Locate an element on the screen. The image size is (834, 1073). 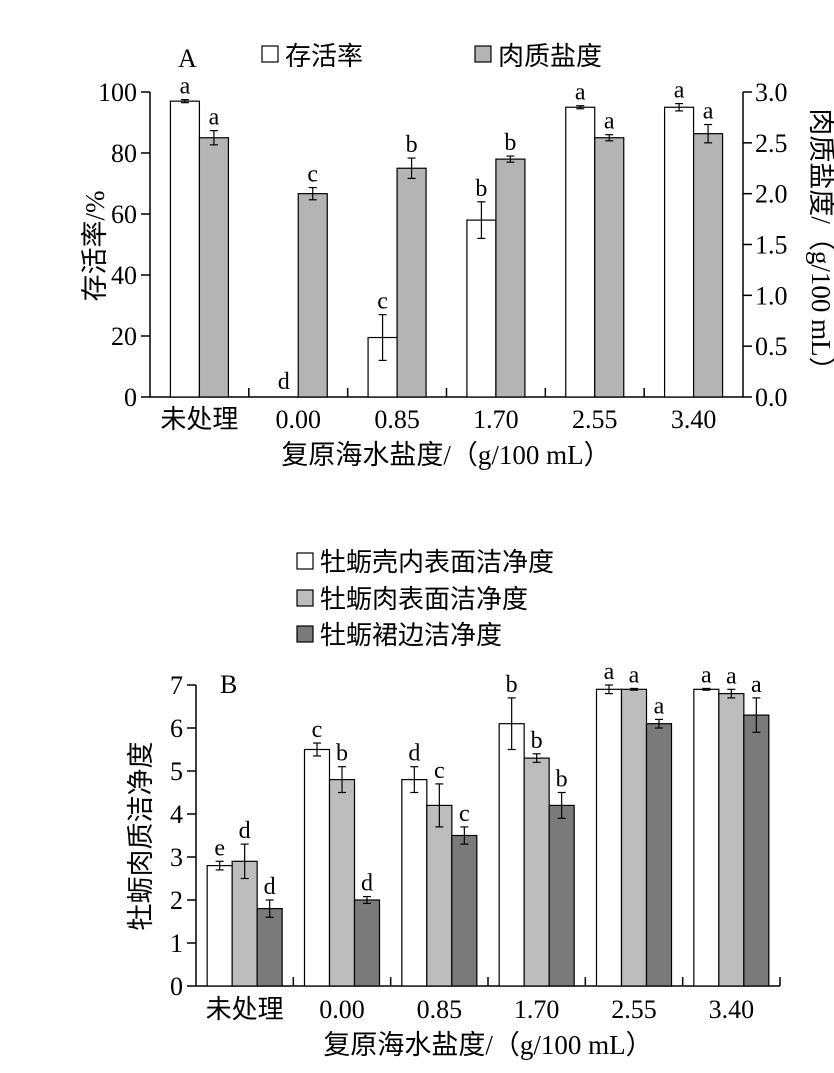
legend-entry: 牡蛎肉表面洁净度 is located at coordinates (424, 599).